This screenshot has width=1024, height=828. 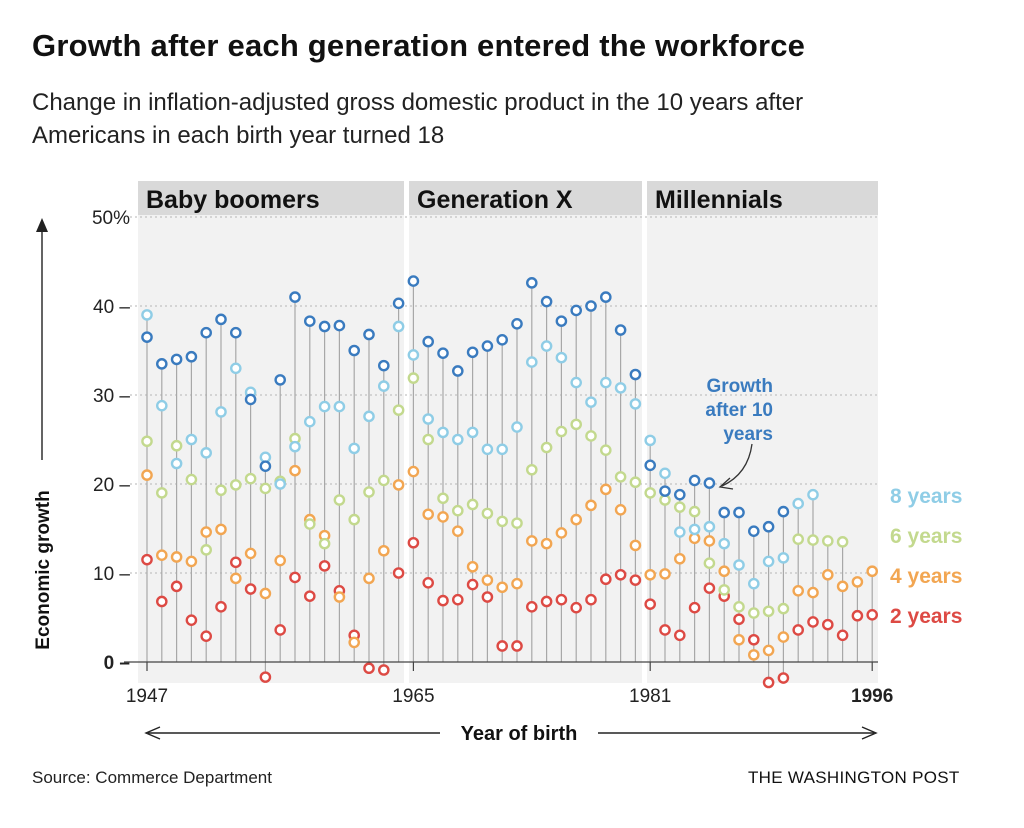 I want to click on annotation-text: after 10, so click(x=739, y=410).